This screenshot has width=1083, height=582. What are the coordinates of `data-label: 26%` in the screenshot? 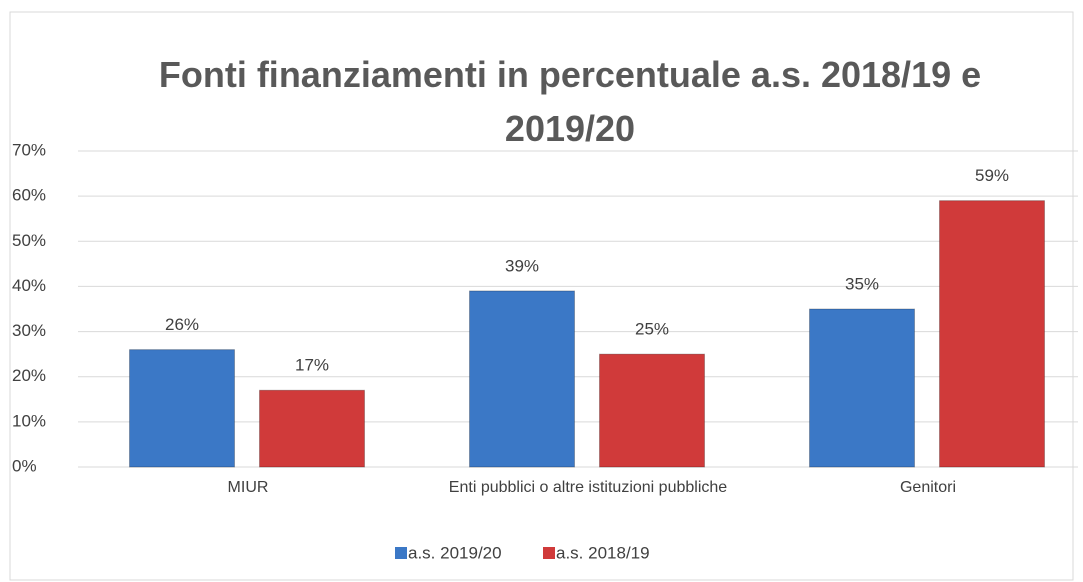 It's located at (182, 324).